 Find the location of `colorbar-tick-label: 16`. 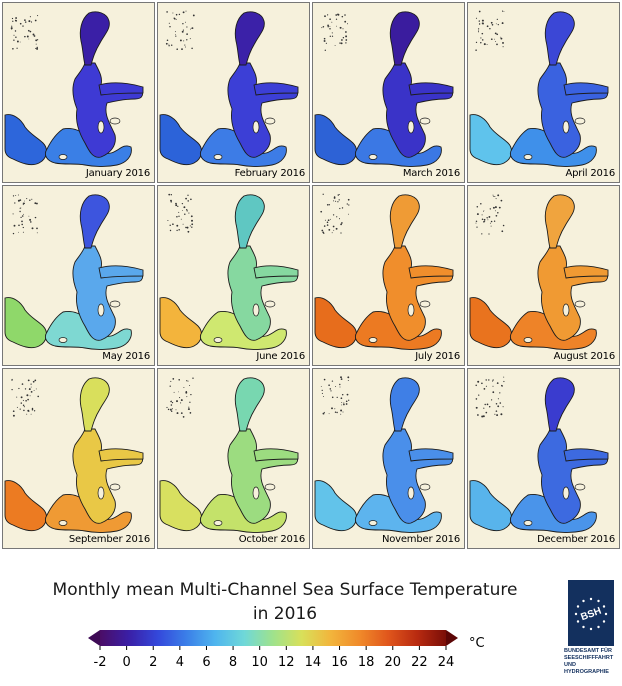

colorbar-tick-label: 16 is located at coordinates (339, 662).